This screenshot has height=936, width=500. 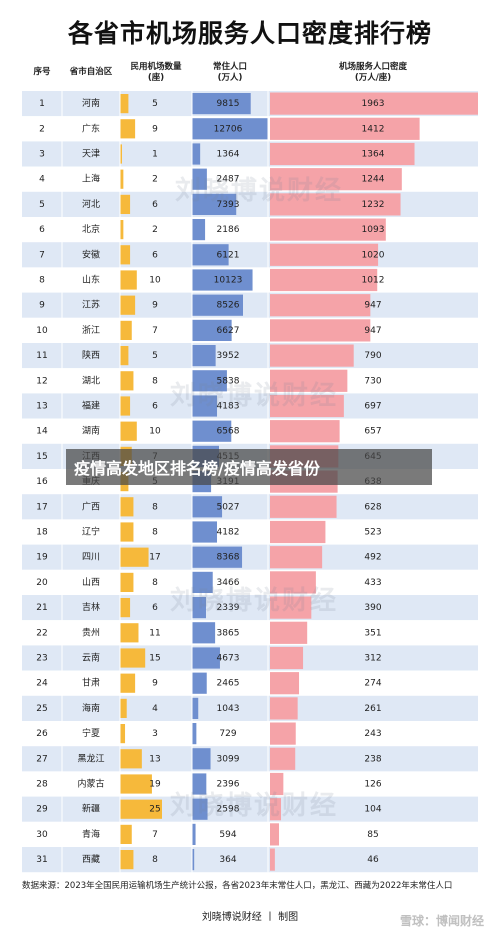 I want to click on population-value: 10123, so click(x=228, y=281).